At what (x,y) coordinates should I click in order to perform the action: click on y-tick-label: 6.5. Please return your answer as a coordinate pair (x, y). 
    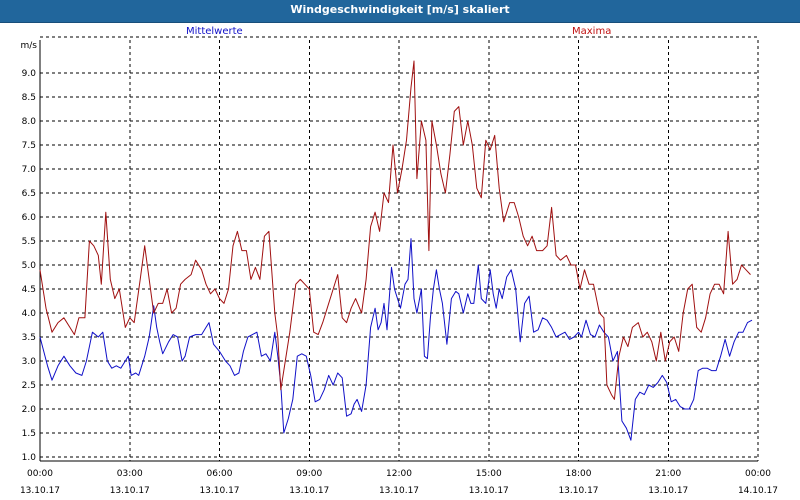
    Looking at the image, I should click on (29, 194).